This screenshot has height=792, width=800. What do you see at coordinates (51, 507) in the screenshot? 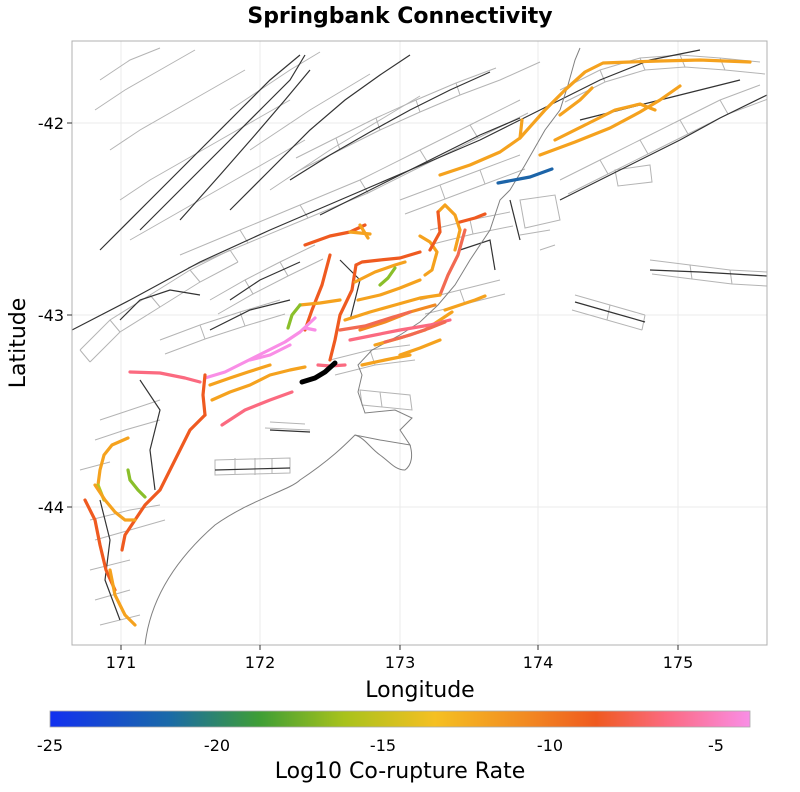
I see `y-tick-label: -44` at bounding box center [51, 507].